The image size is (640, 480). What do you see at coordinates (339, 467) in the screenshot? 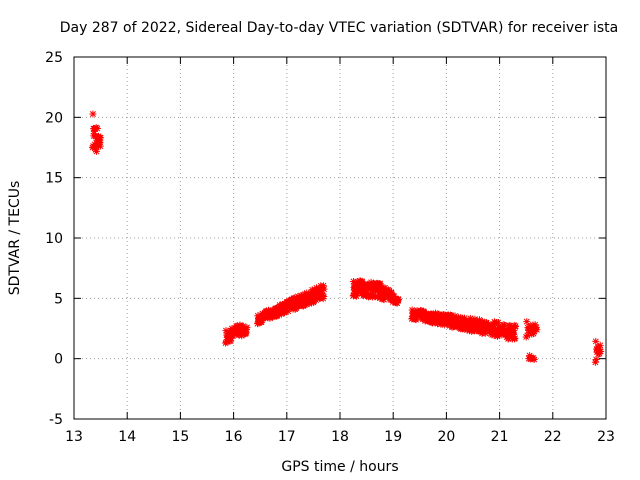
I see `x-axis-label: GPS time / hours` at bounding box center [339, 467].